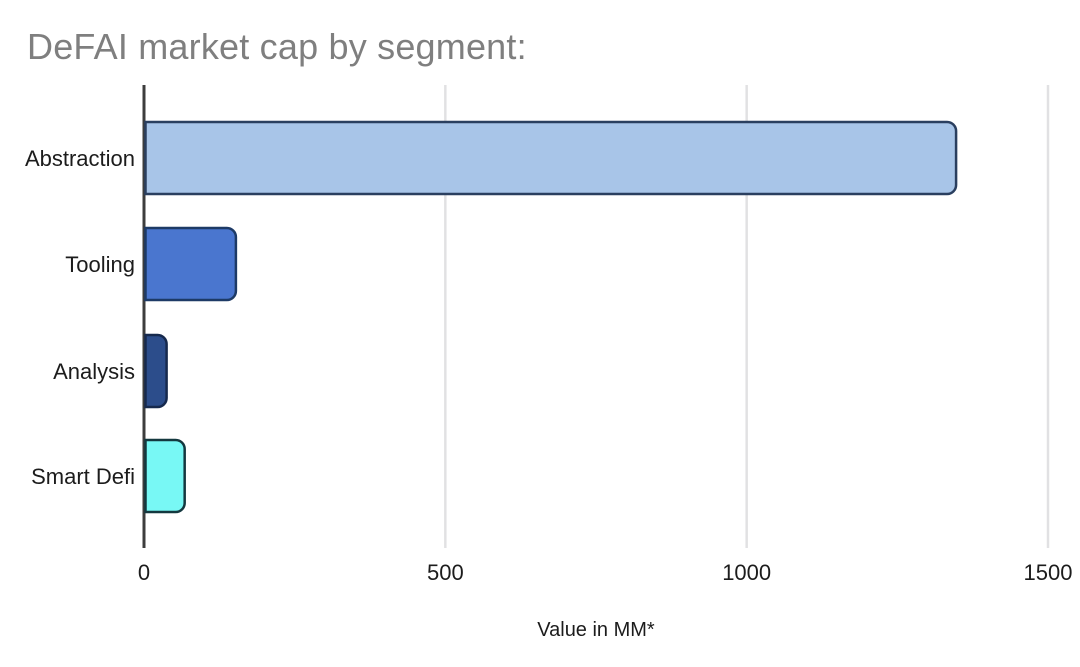 Image resolution: width=1080 pixels, height=667 pixels. Describe the element at coordinates (100, 264) in the screenshot. I see `category-label-tooling: Tooling` at that location.